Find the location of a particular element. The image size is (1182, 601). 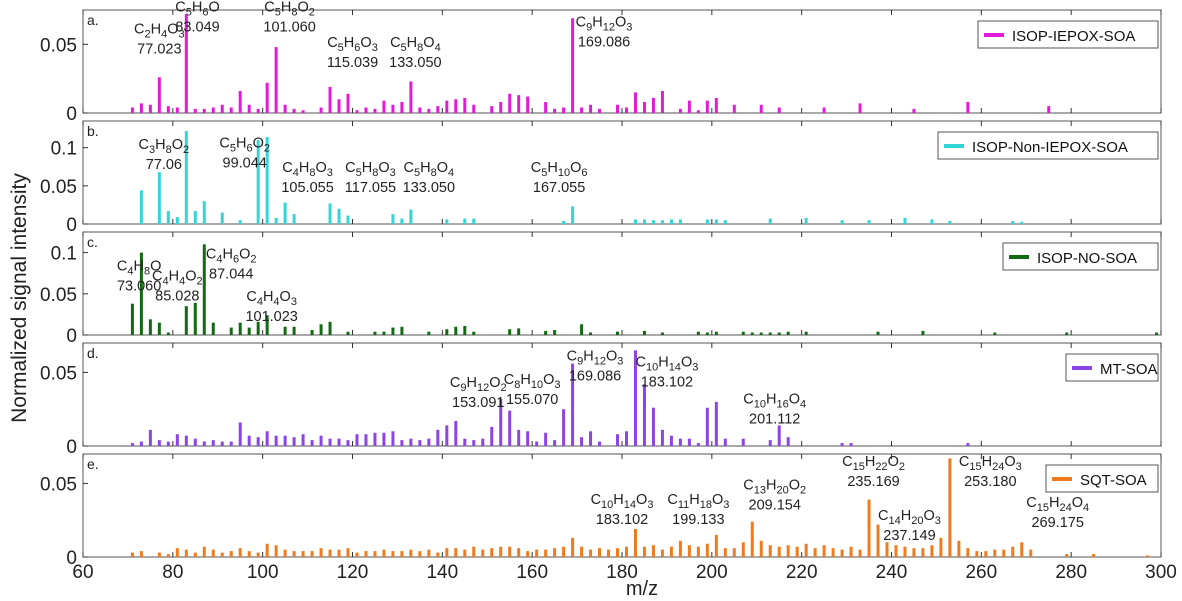

mass-label: 155.070 is located at coordinates (532, 400).